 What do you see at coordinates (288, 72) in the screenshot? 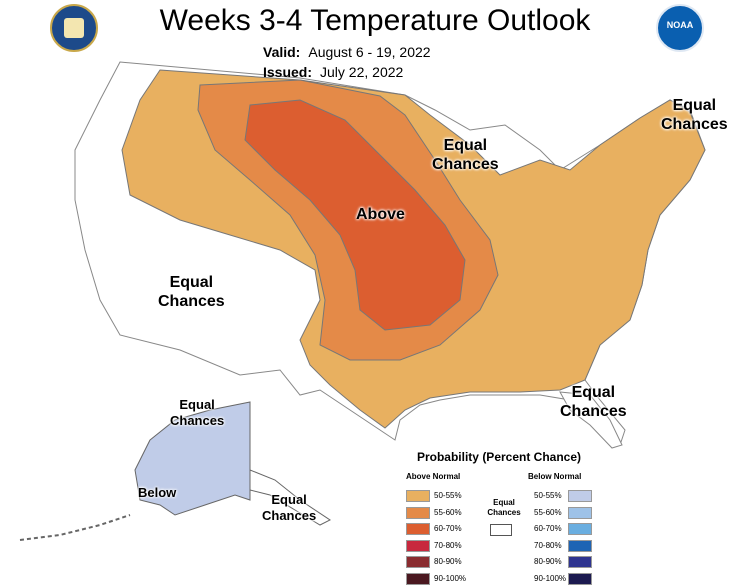
I see `issued-label: Issued:` at bounding box center [288, 72].